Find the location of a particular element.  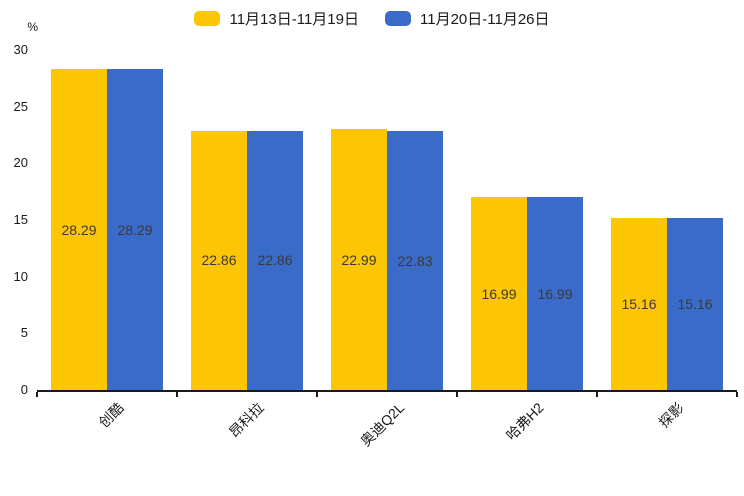

bar: 22.83 is located at coordinates (415, 260).